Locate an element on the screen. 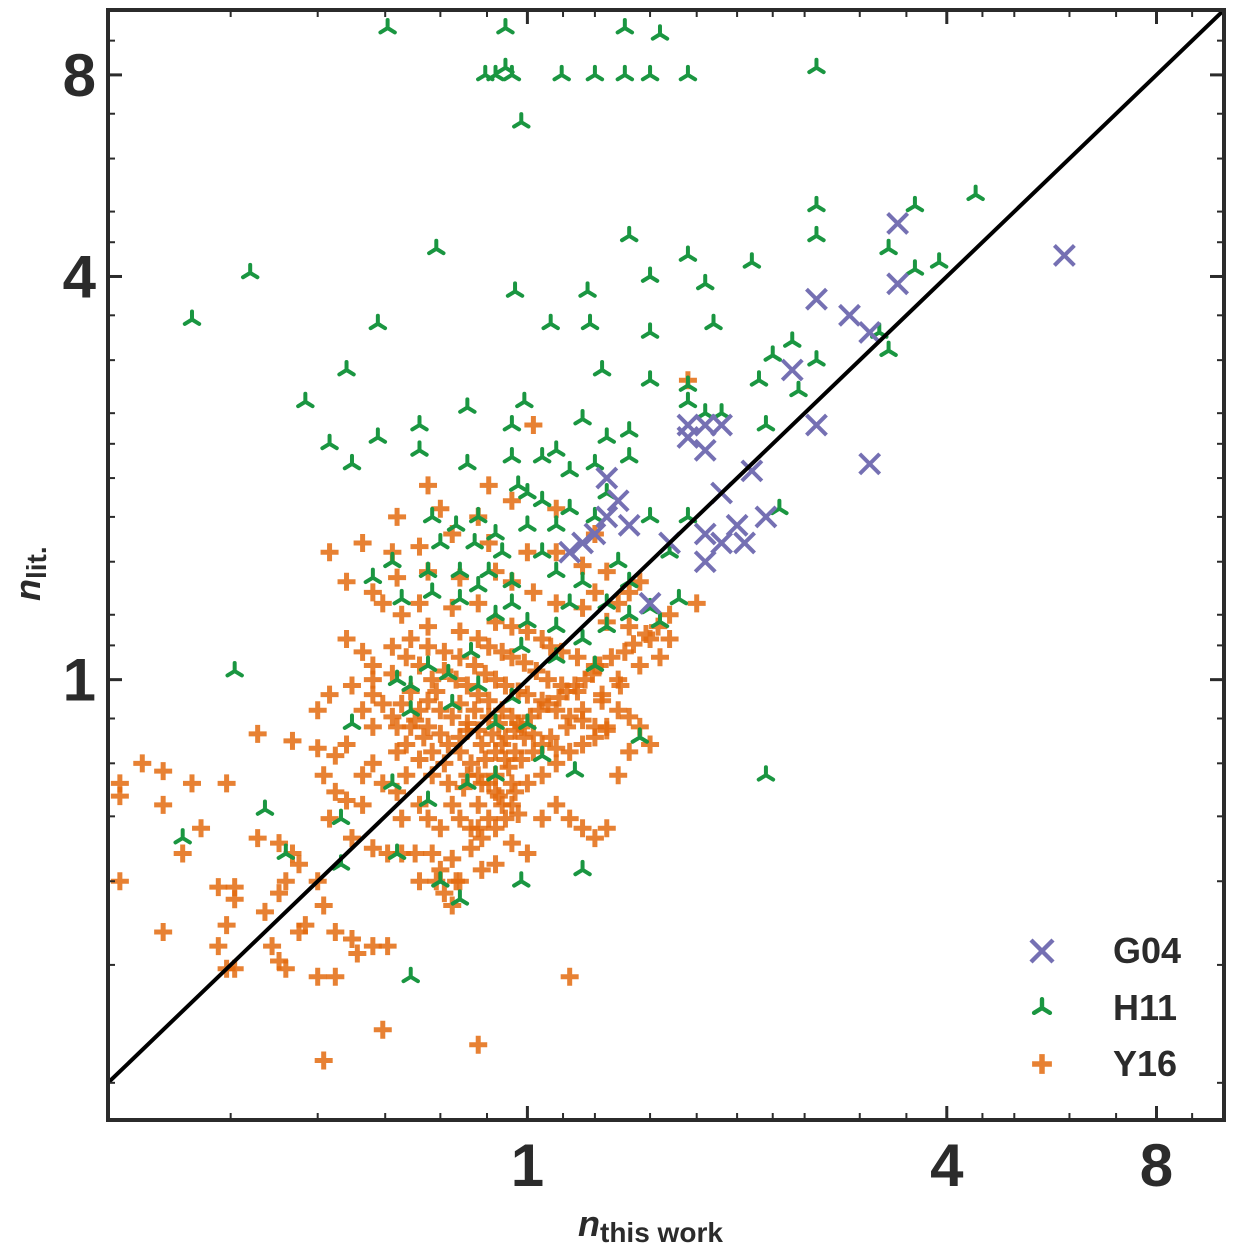 This screenshot has height=1253, width=1236. x-tick-label: 4 is located at coordinates (947, 1165).